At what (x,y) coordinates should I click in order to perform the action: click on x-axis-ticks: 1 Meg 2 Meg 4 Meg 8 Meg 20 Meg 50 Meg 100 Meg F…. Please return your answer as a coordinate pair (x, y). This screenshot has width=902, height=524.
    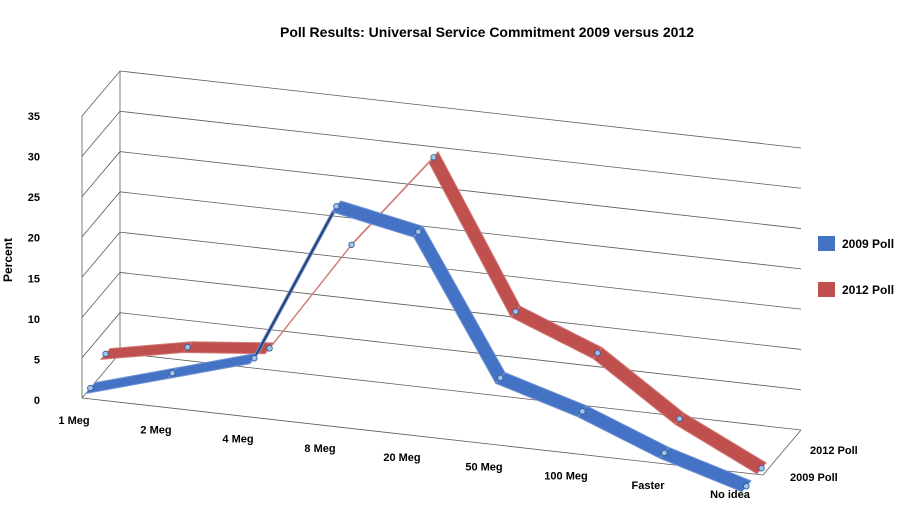
    Looking at the image, I should click on (404, 458).